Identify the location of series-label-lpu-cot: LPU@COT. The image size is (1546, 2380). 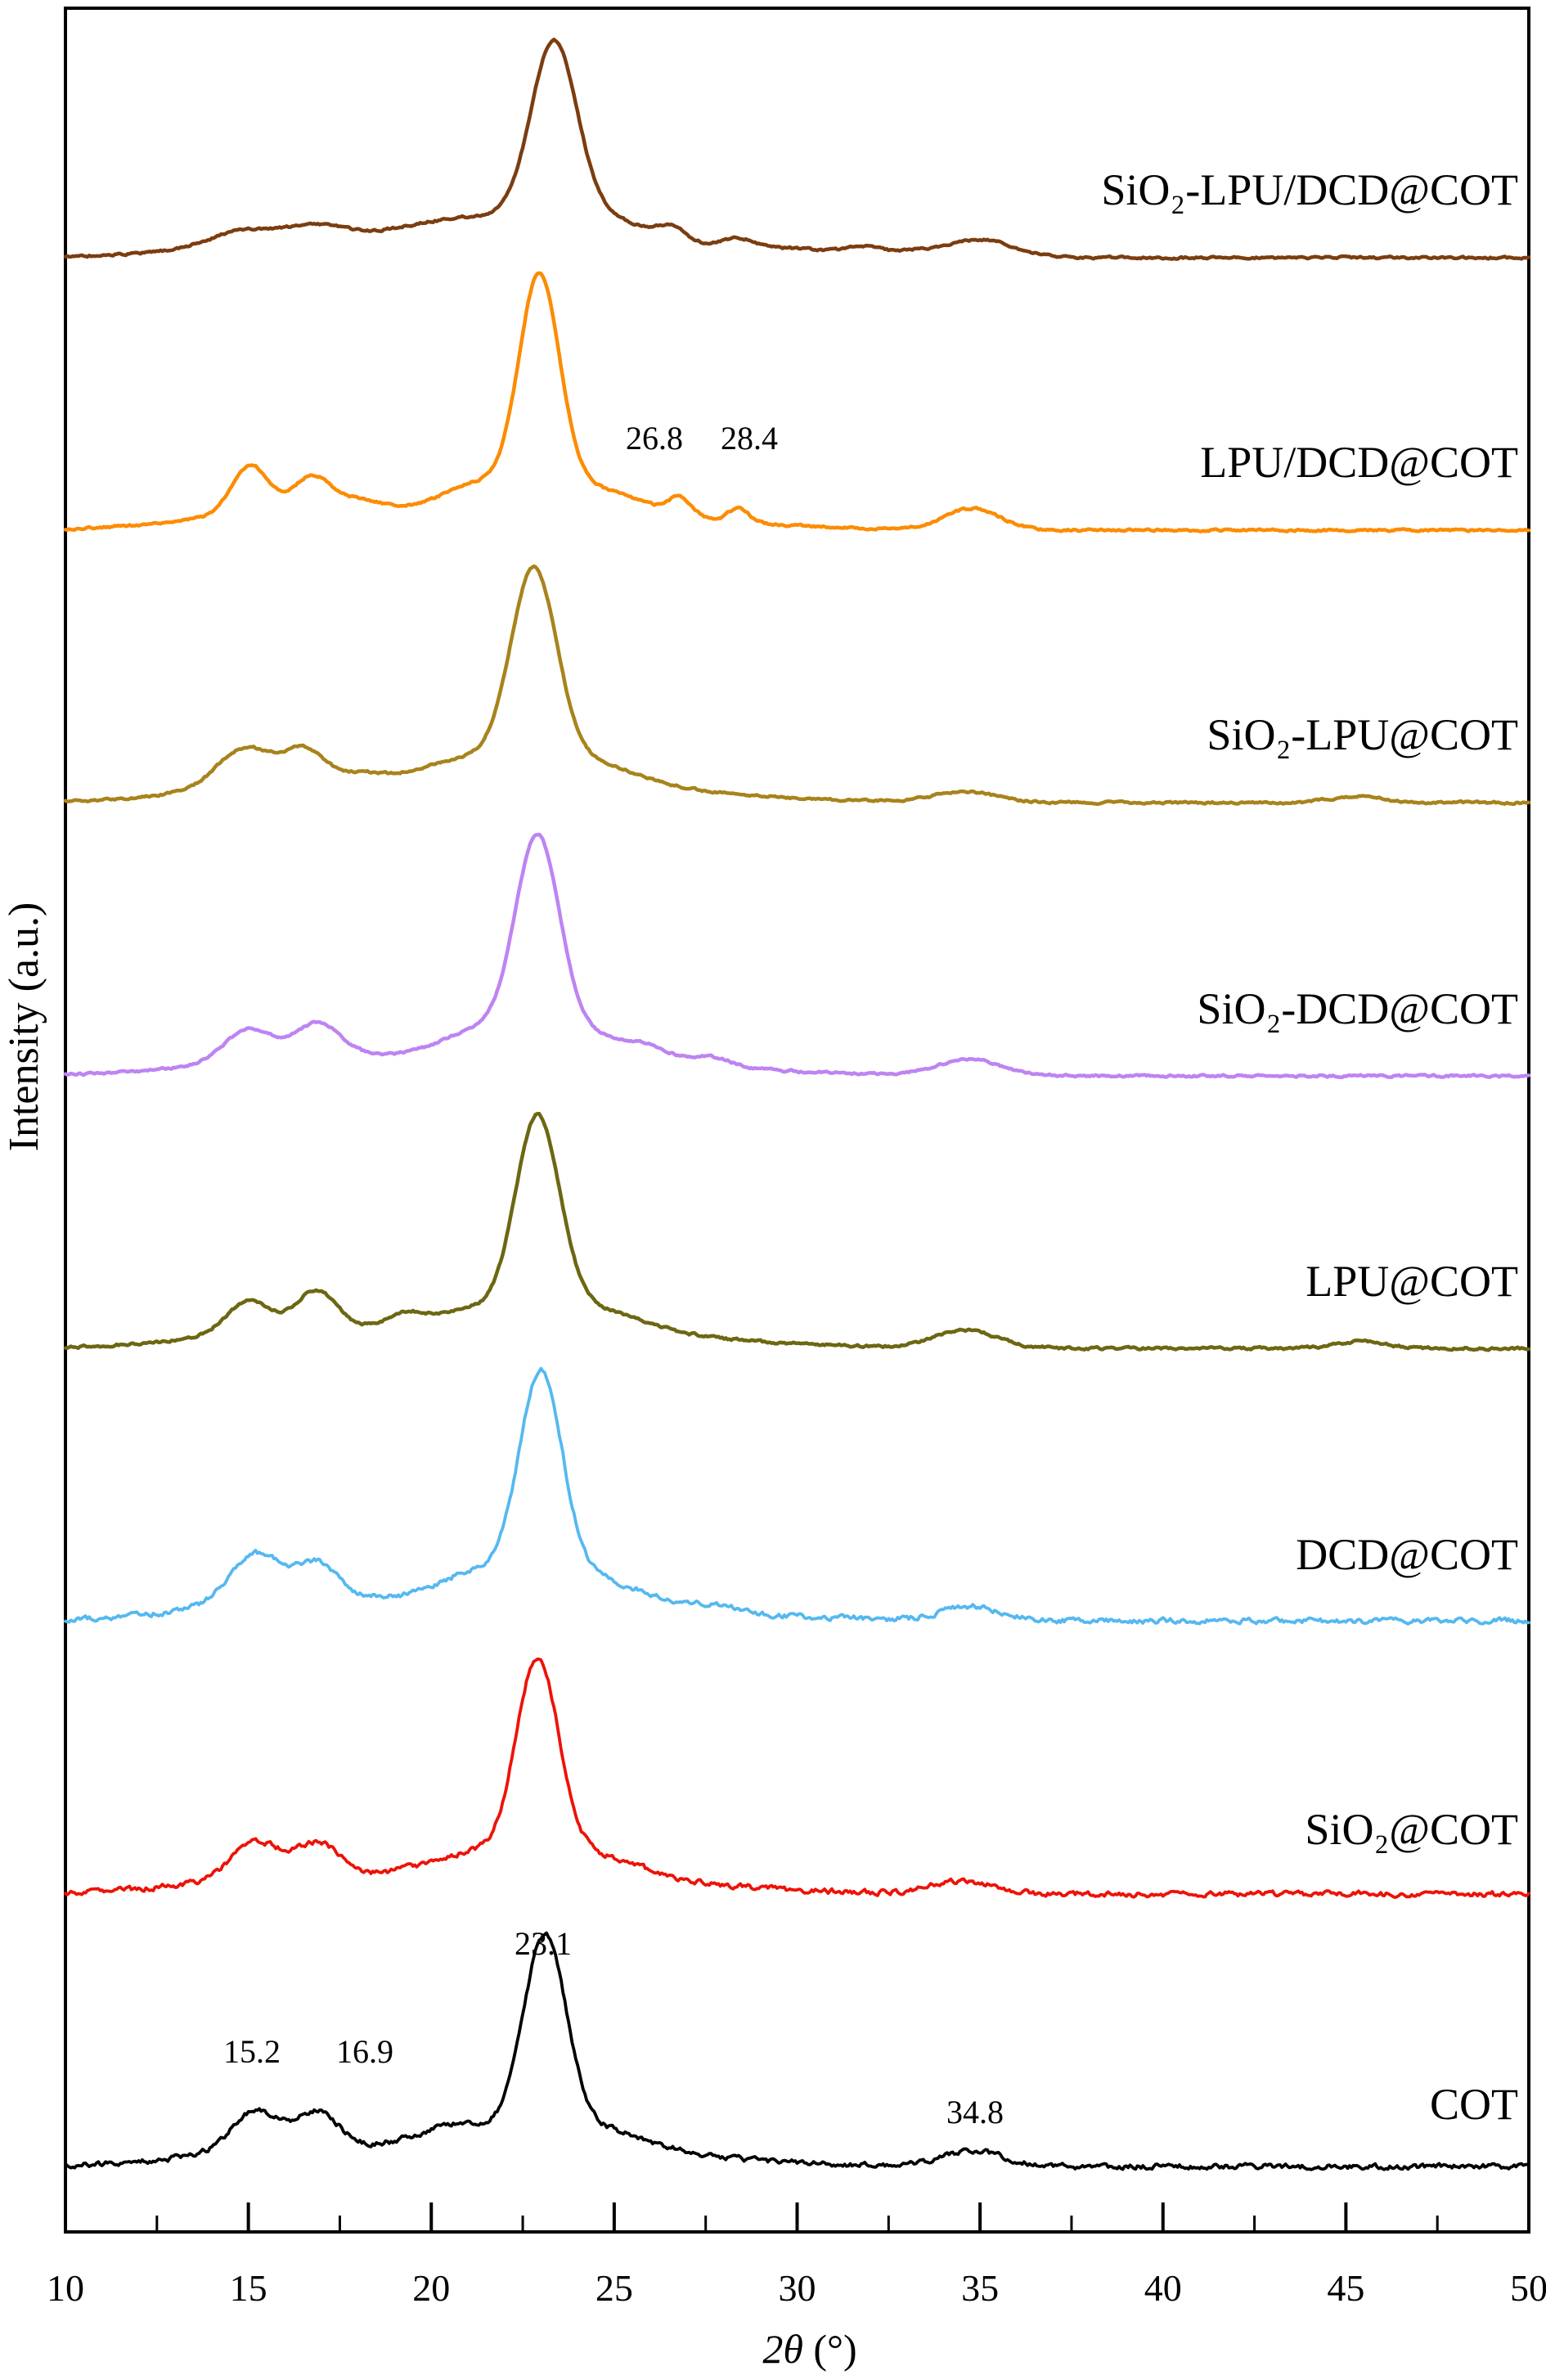
(1412, 1282).